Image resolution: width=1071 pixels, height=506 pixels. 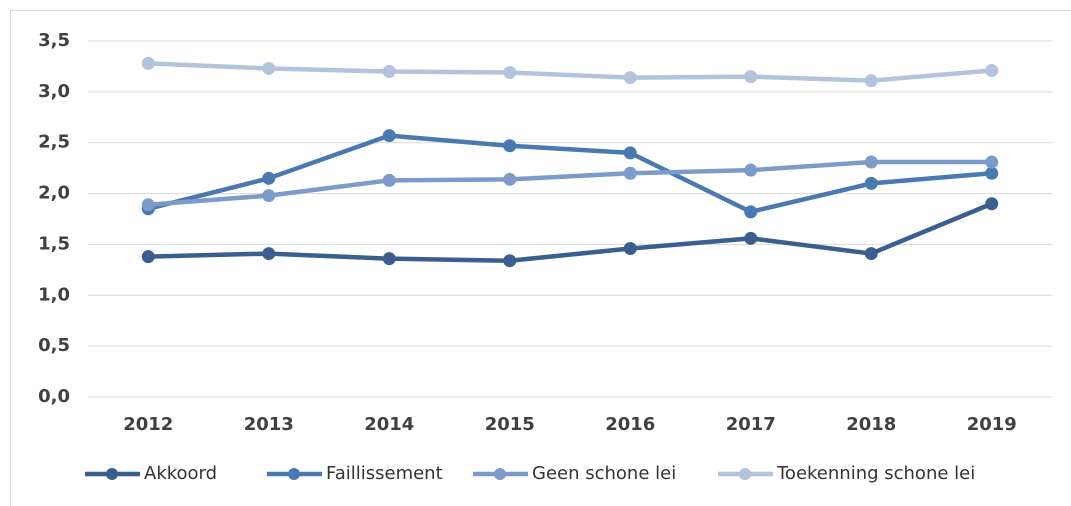 I want to click on x-tick-label: 2013, so click(x=269, y=424).